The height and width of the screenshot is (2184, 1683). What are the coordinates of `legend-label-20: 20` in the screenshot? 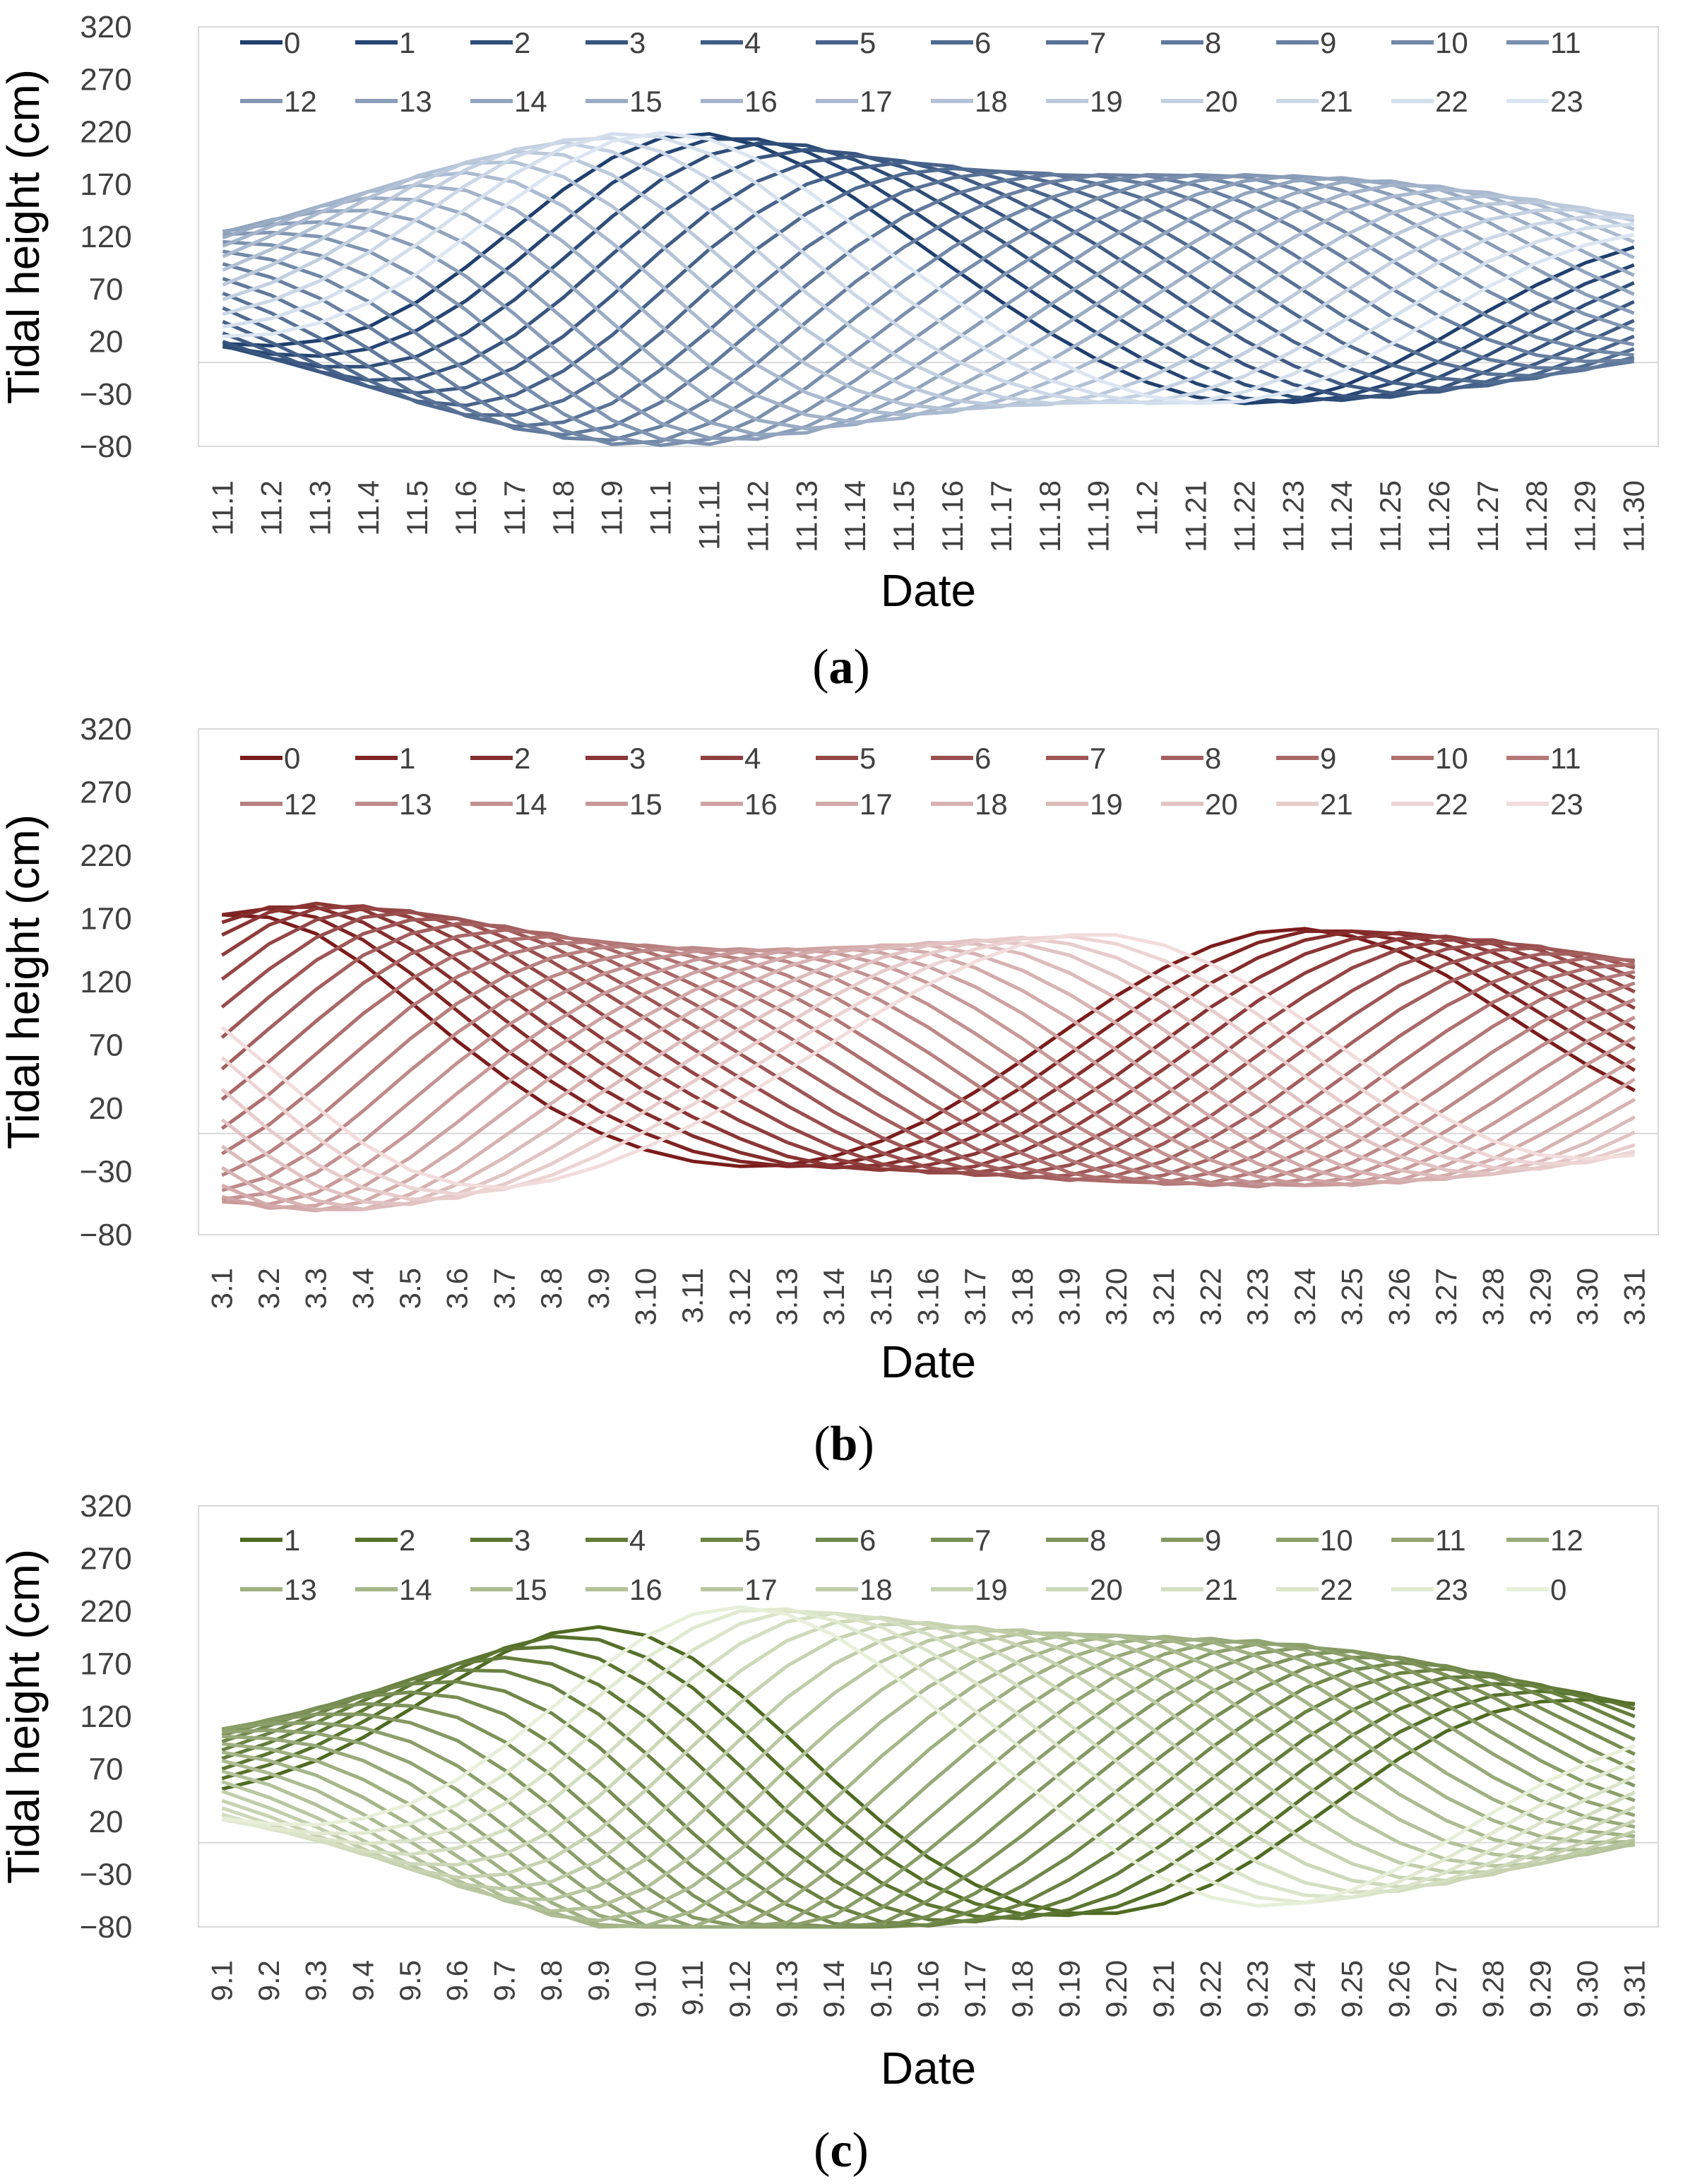 It's located at (1221, 804).